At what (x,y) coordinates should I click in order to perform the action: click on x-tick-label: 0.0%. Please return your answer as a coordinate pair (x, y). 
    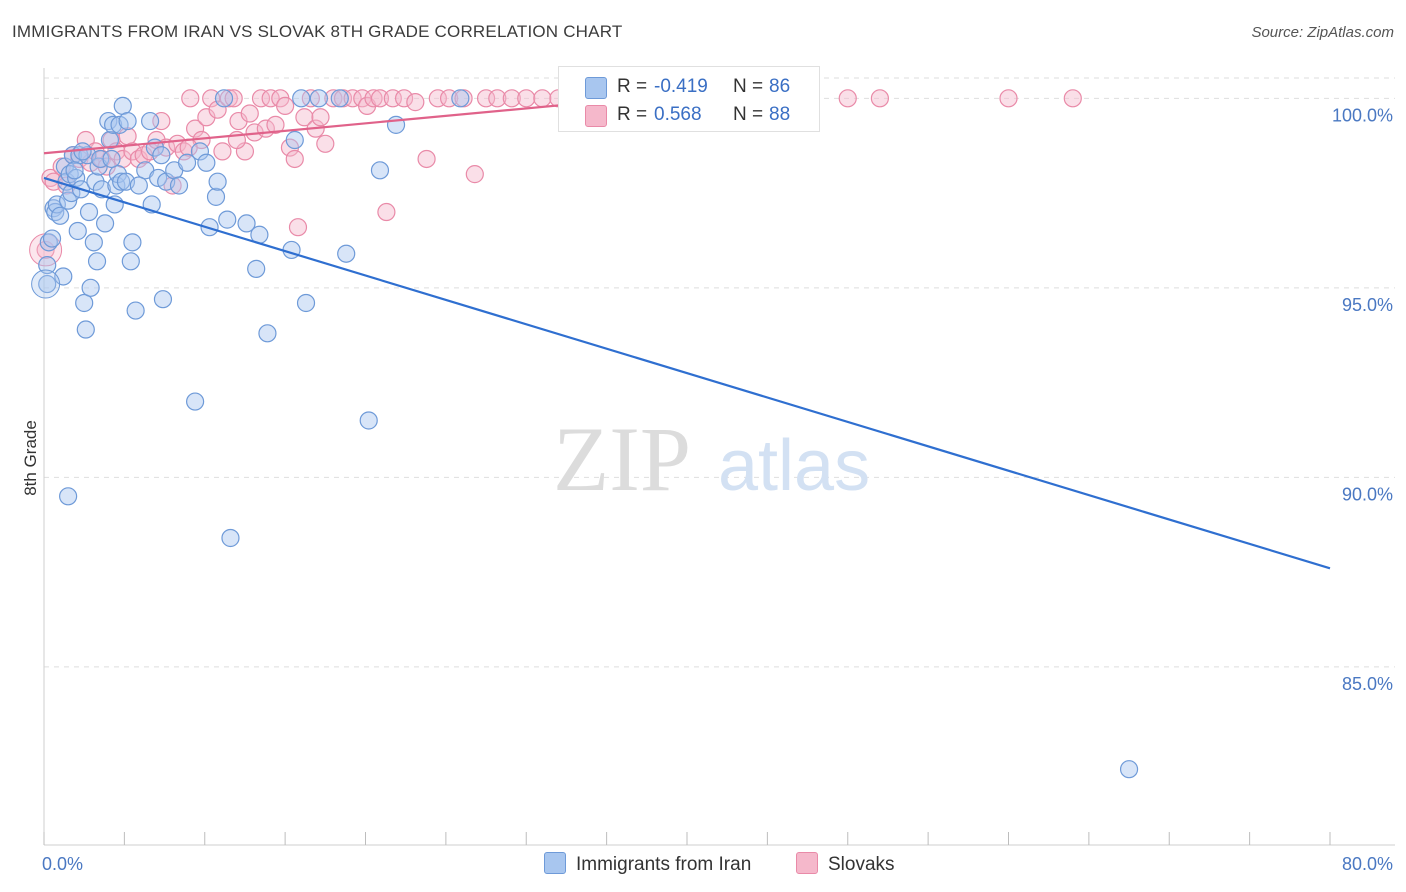
    Looking at the image, I should click on (62, 864).